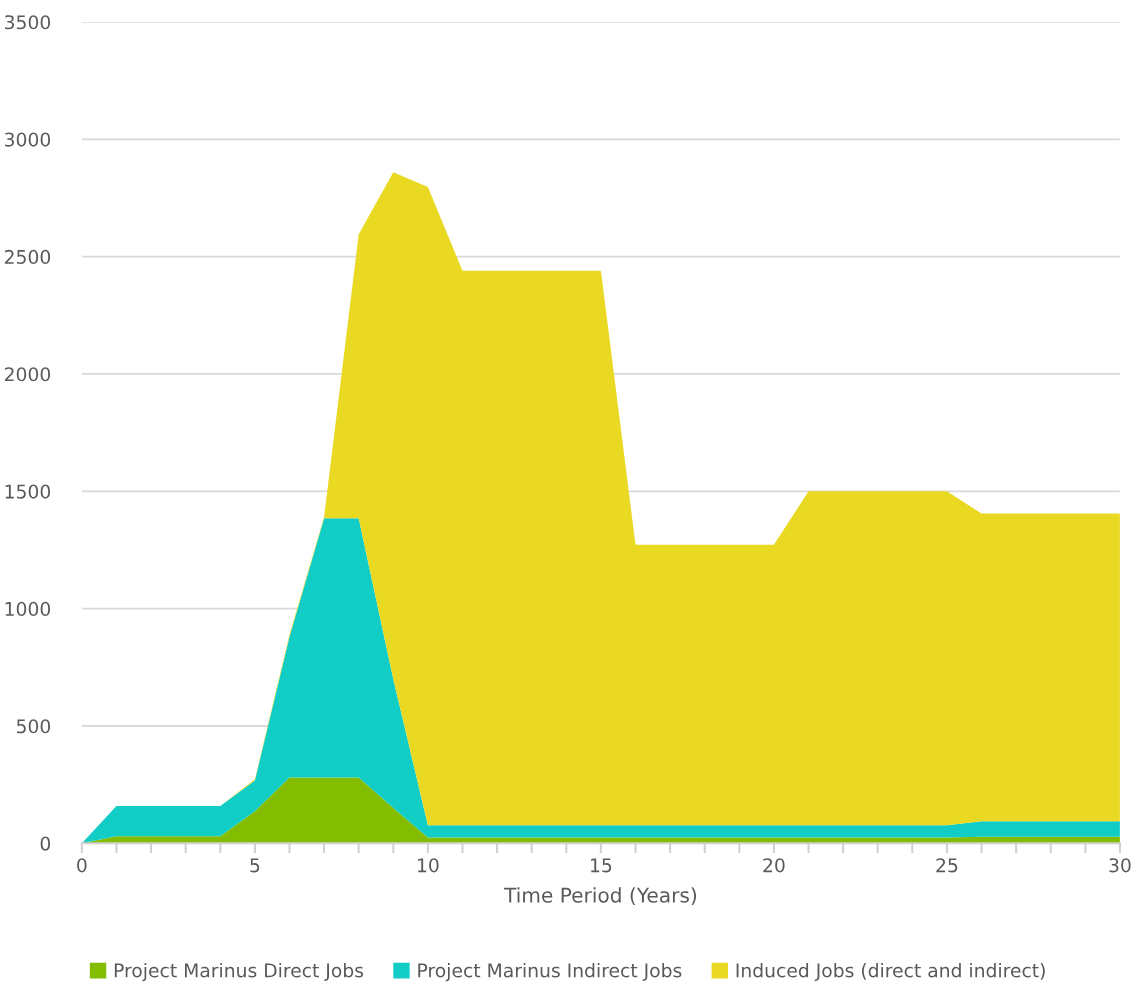 The image size is (1137, 998). What do you see at coordinates (28, 139) in the screenshot?
I see `y-tick-label: 3000` at bounding box center [28, 139].